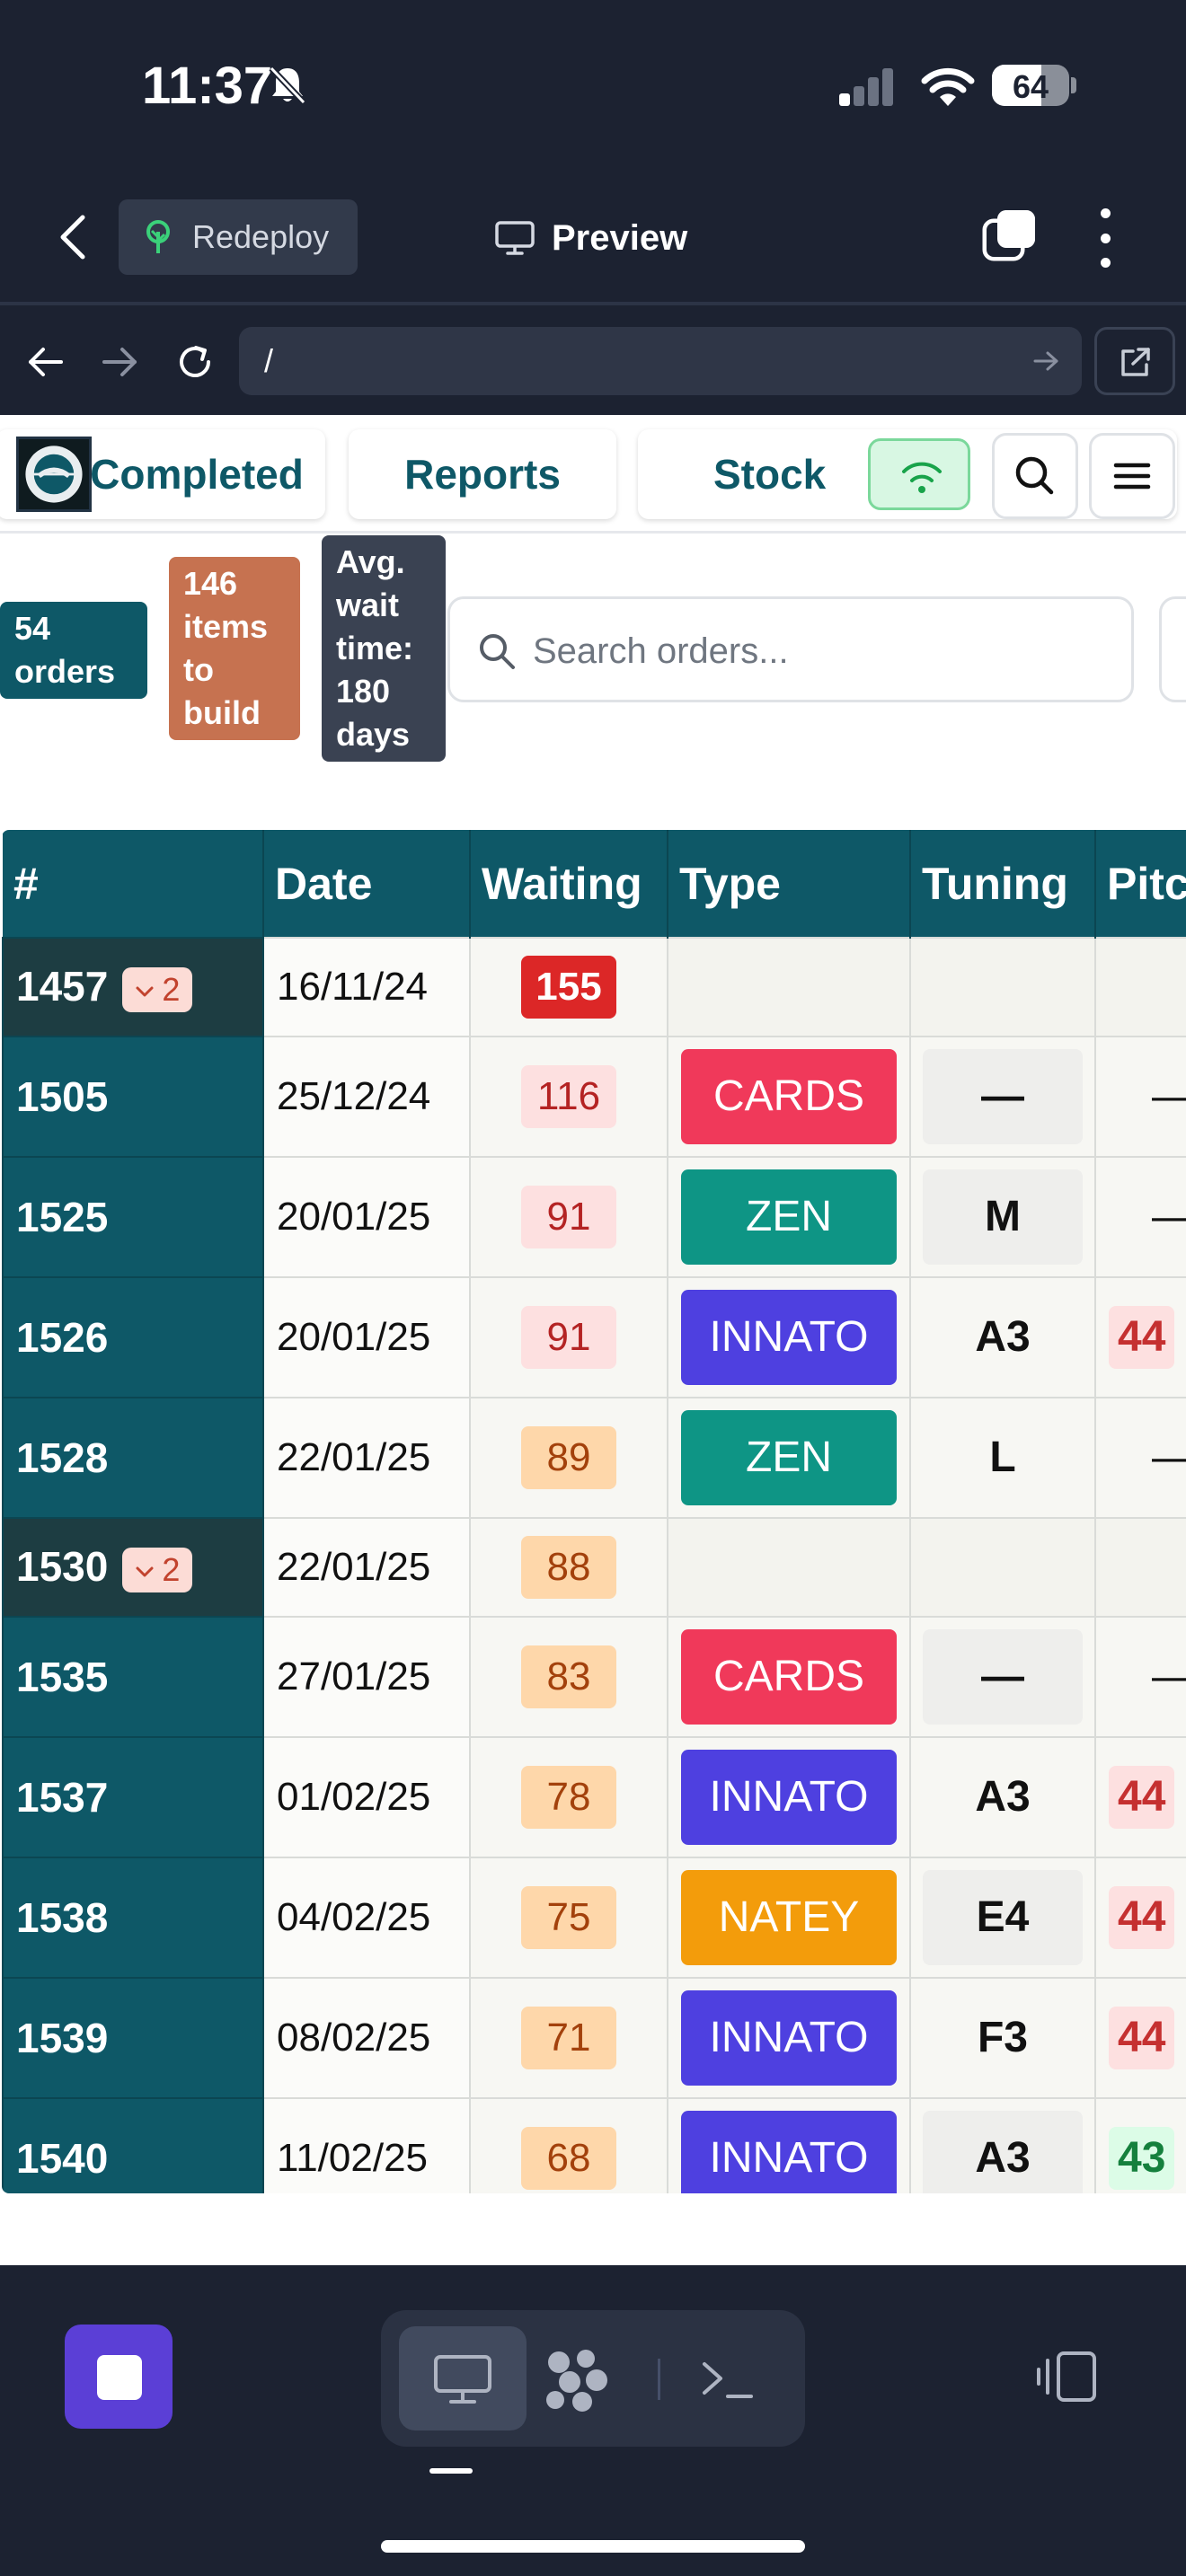  I want to click on tuning-value: —, so click(1003, 1677).